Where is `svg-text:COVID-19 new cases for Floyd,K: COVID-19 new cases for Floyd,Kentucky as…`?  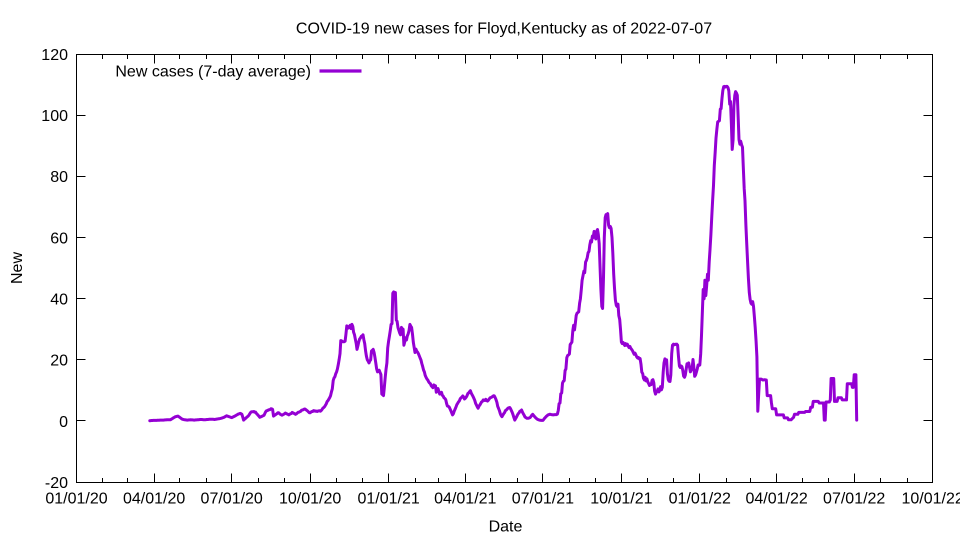 svg-text:COVID-19 new cases for Floyd,K: COVID-19 new cases for Floyd,Kentucky as… is located at coordinates (504, 29).